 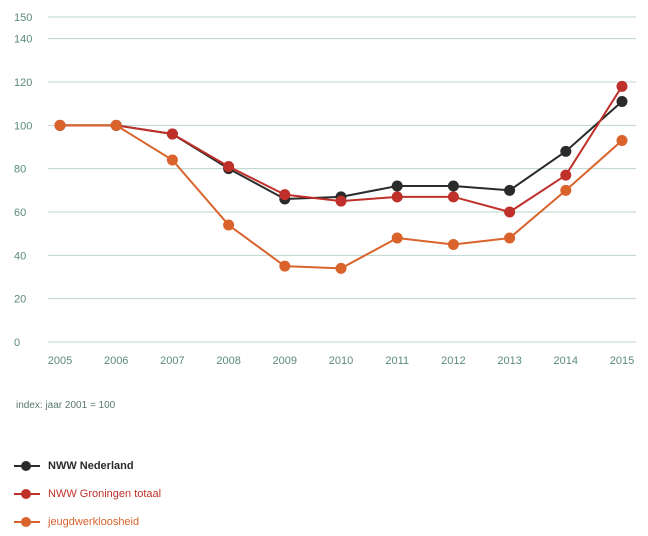 I want to click on y-axis-ticks: 0 20 40 60 80 100 120 140 150, so click(x=23, y=180).